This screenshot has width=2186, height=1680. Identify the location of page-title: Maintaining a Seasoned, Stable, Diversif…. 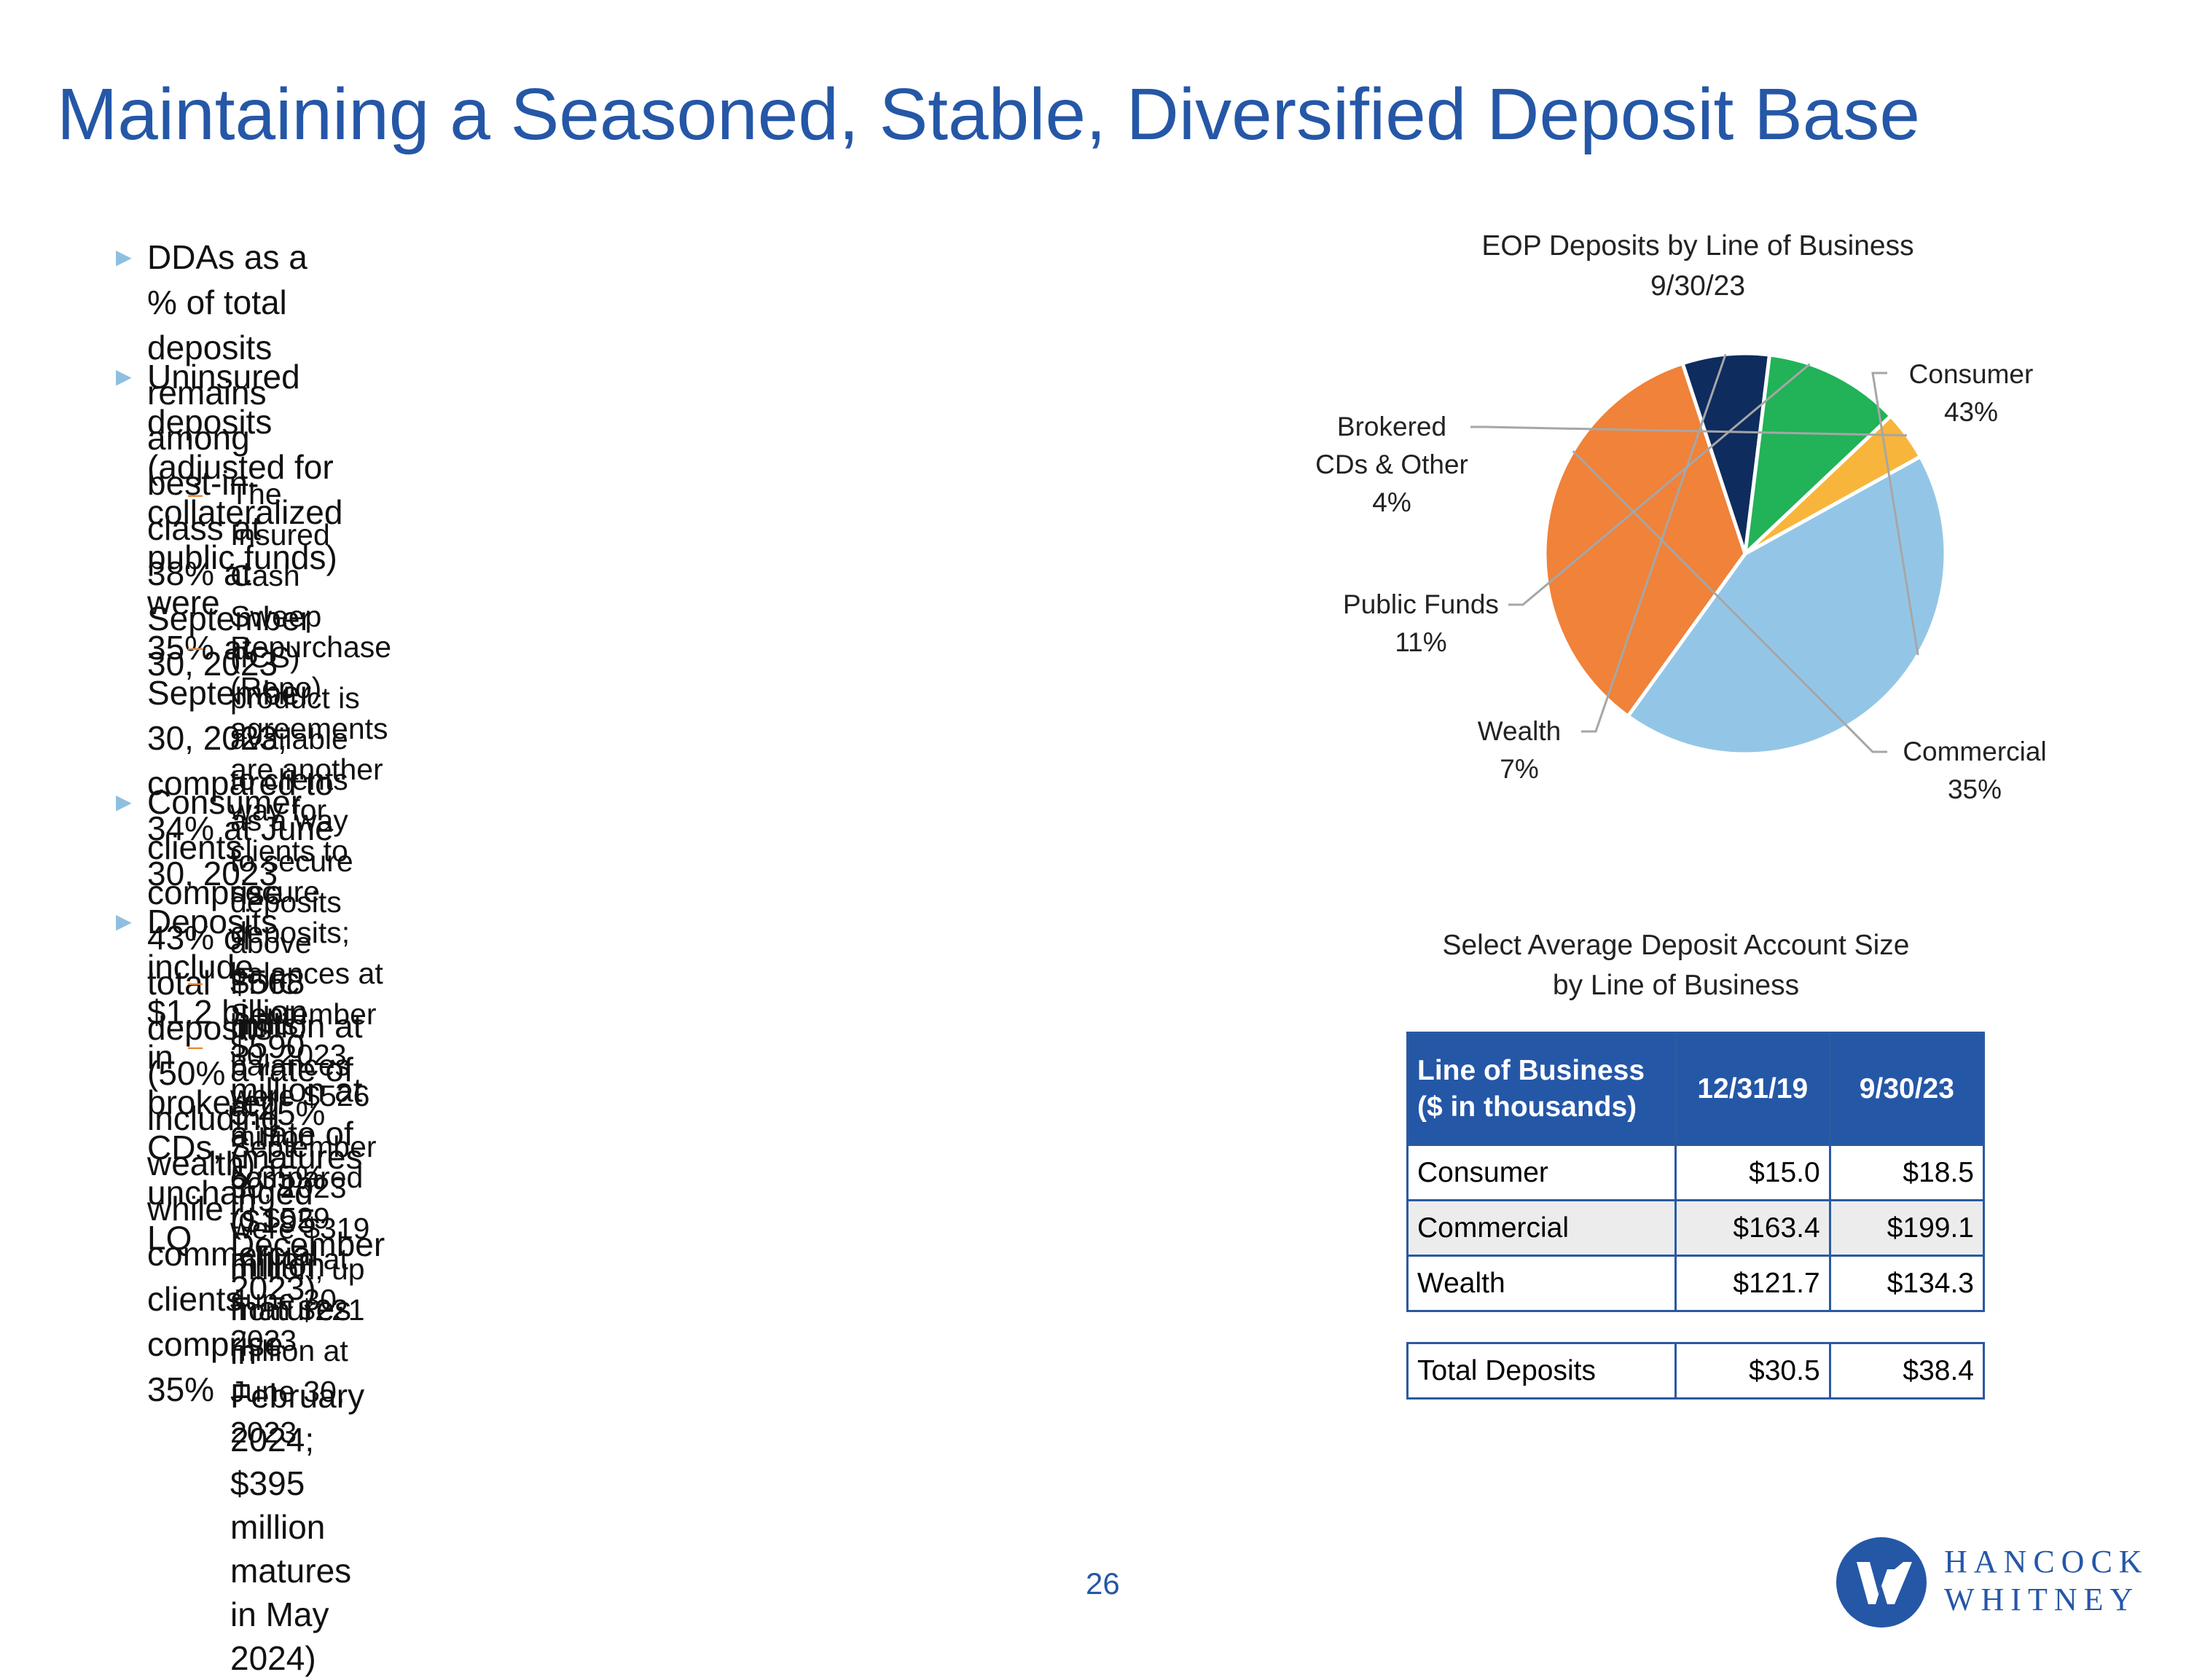
(989, 114).